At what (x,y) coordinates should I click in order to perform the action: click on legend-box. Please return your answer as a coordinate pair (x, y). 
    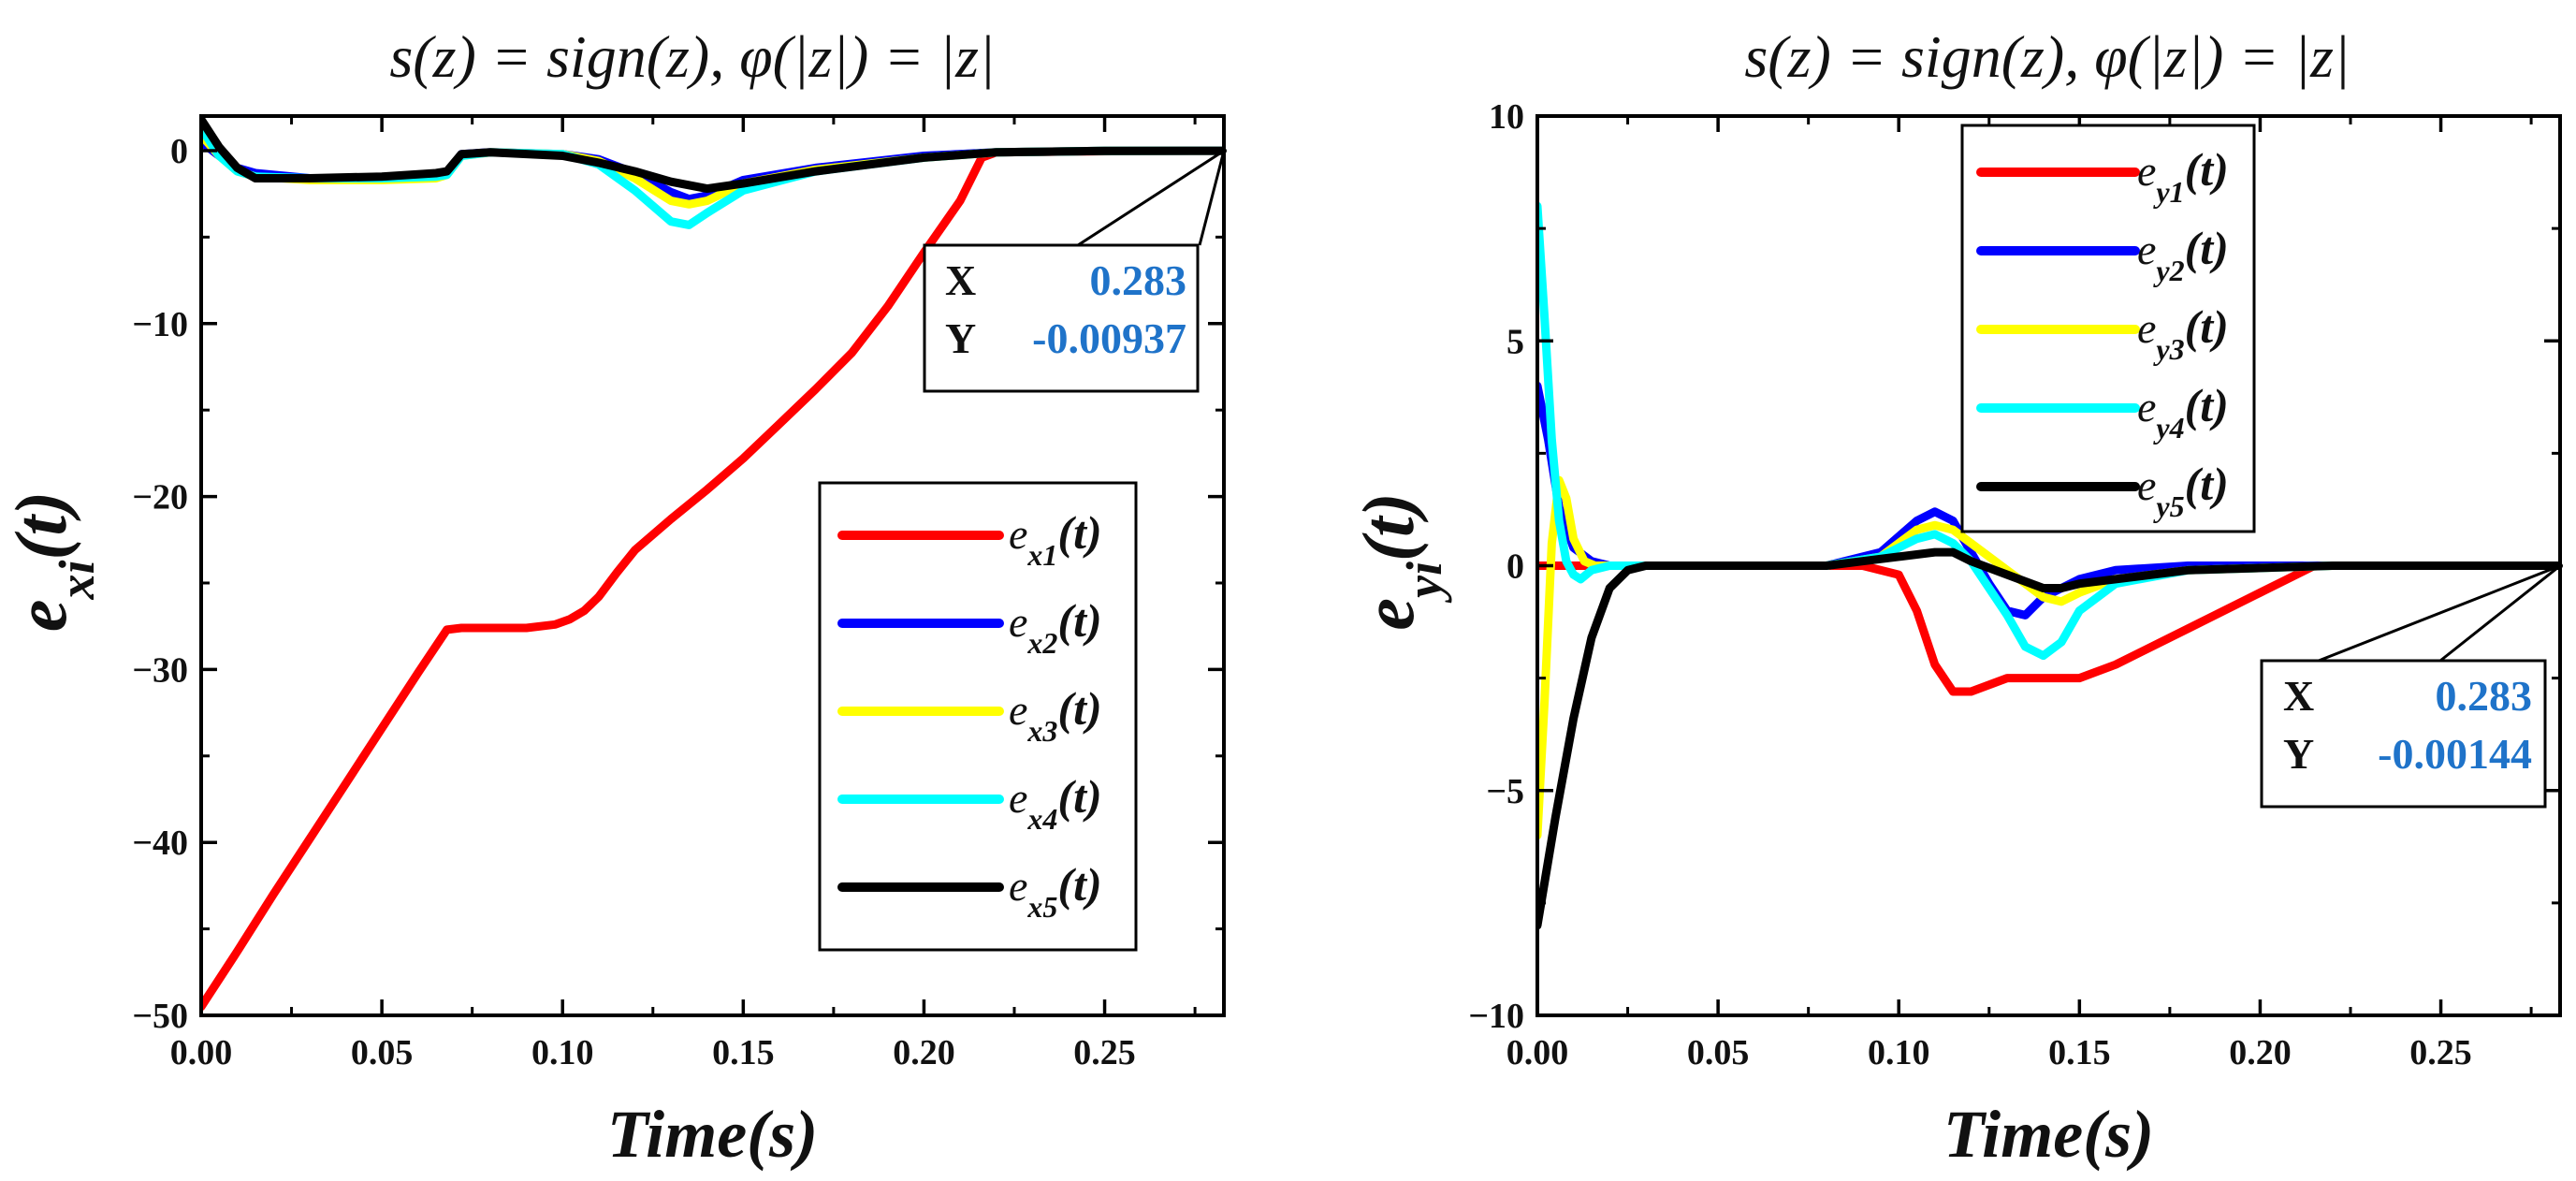
    Looking at the image, I should click on (978, 716).